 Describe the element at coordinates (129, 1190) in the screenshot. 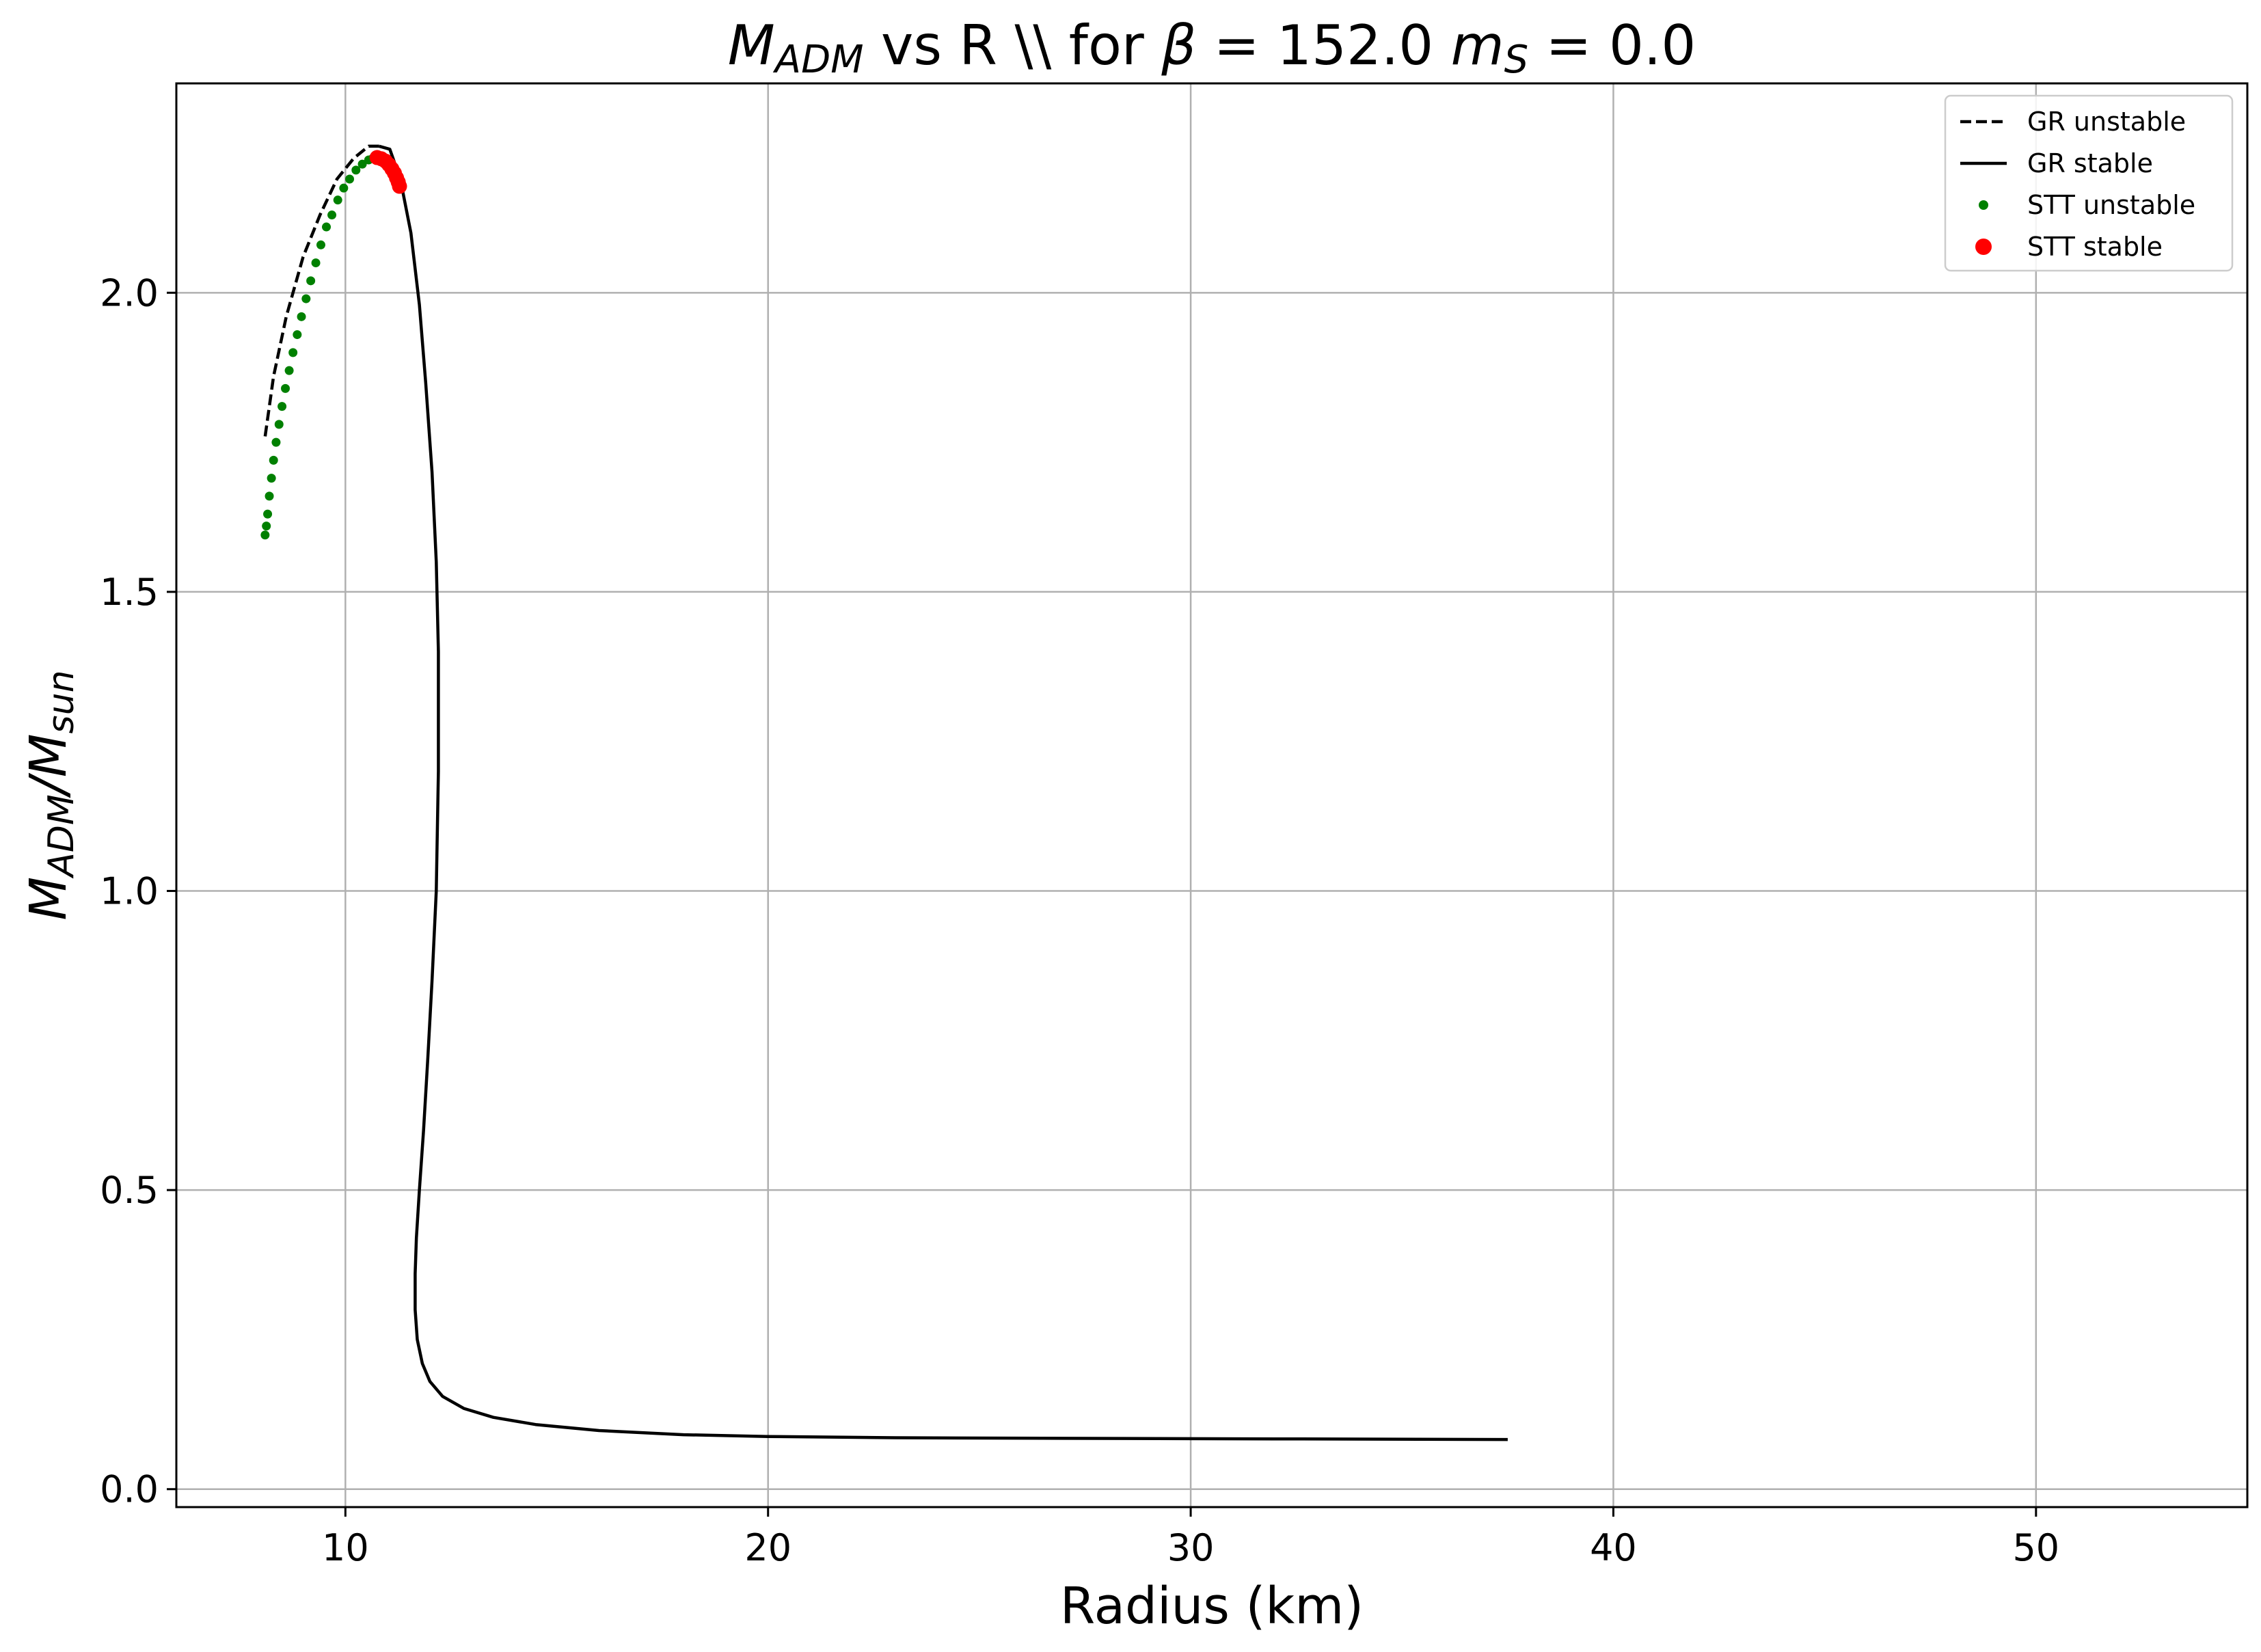

I see `y-tick-label: 0.5` at that location.